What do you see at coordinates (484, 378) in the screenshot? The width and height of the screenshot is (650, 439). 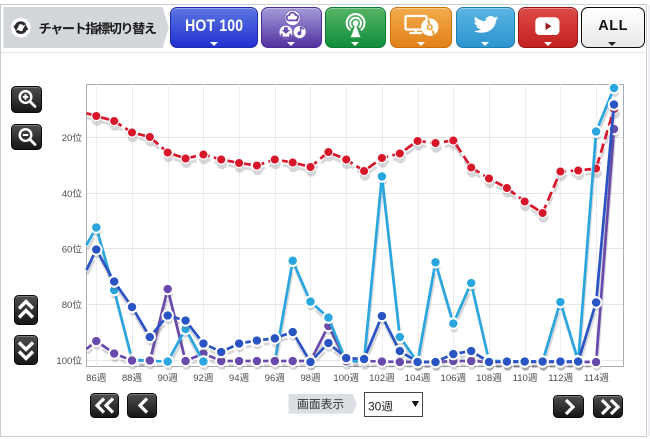 I see `svg-text: 108` at bounding box center [484, 378].